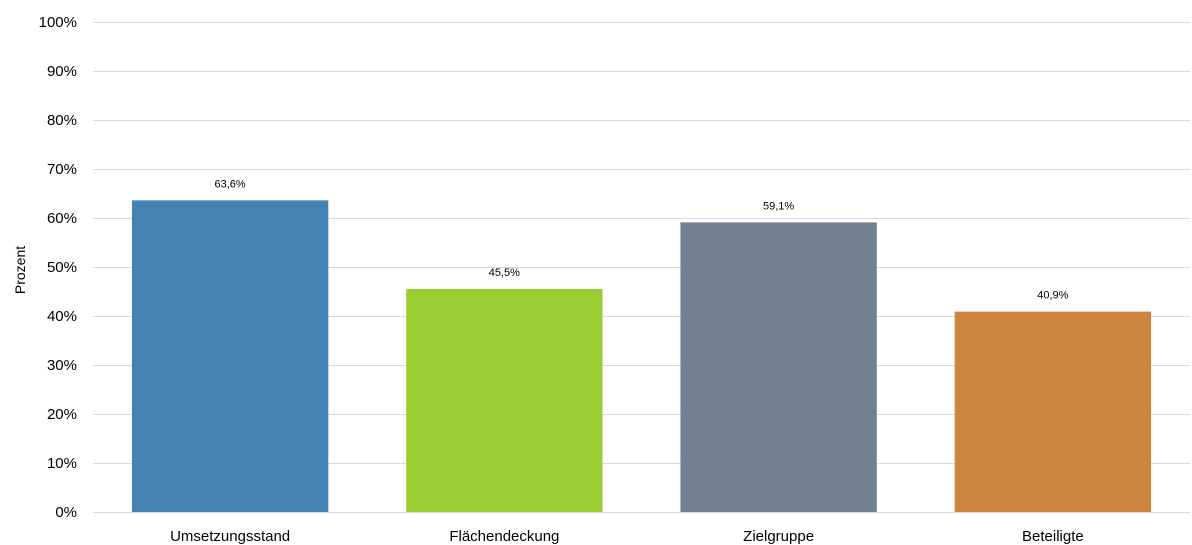 Image resolution: width=1192 pixels, height=545 pixels. Describe the element at coordinates (778, 536) in the screenshot. I see `x-category-label: Zielgruppe` at that location.